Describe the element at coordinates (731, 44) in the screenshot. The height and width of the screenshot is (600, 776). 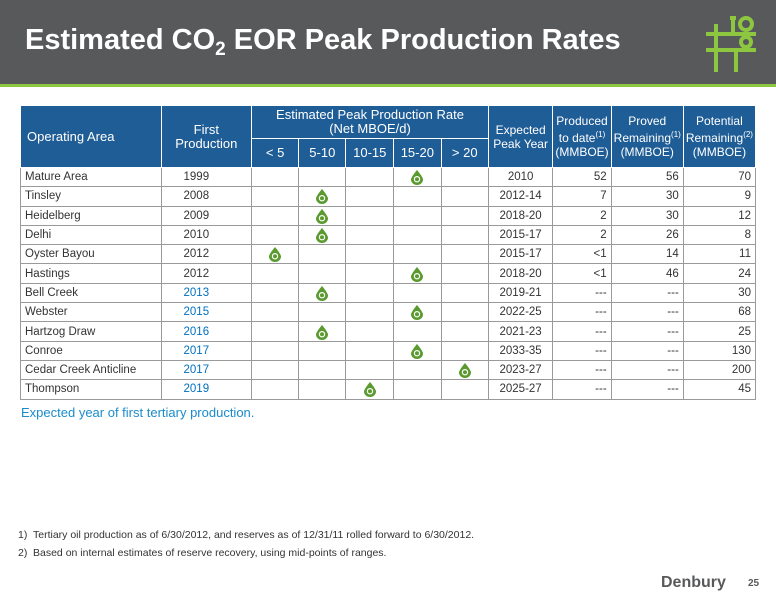
I see `pumpjack-icon` at that location.